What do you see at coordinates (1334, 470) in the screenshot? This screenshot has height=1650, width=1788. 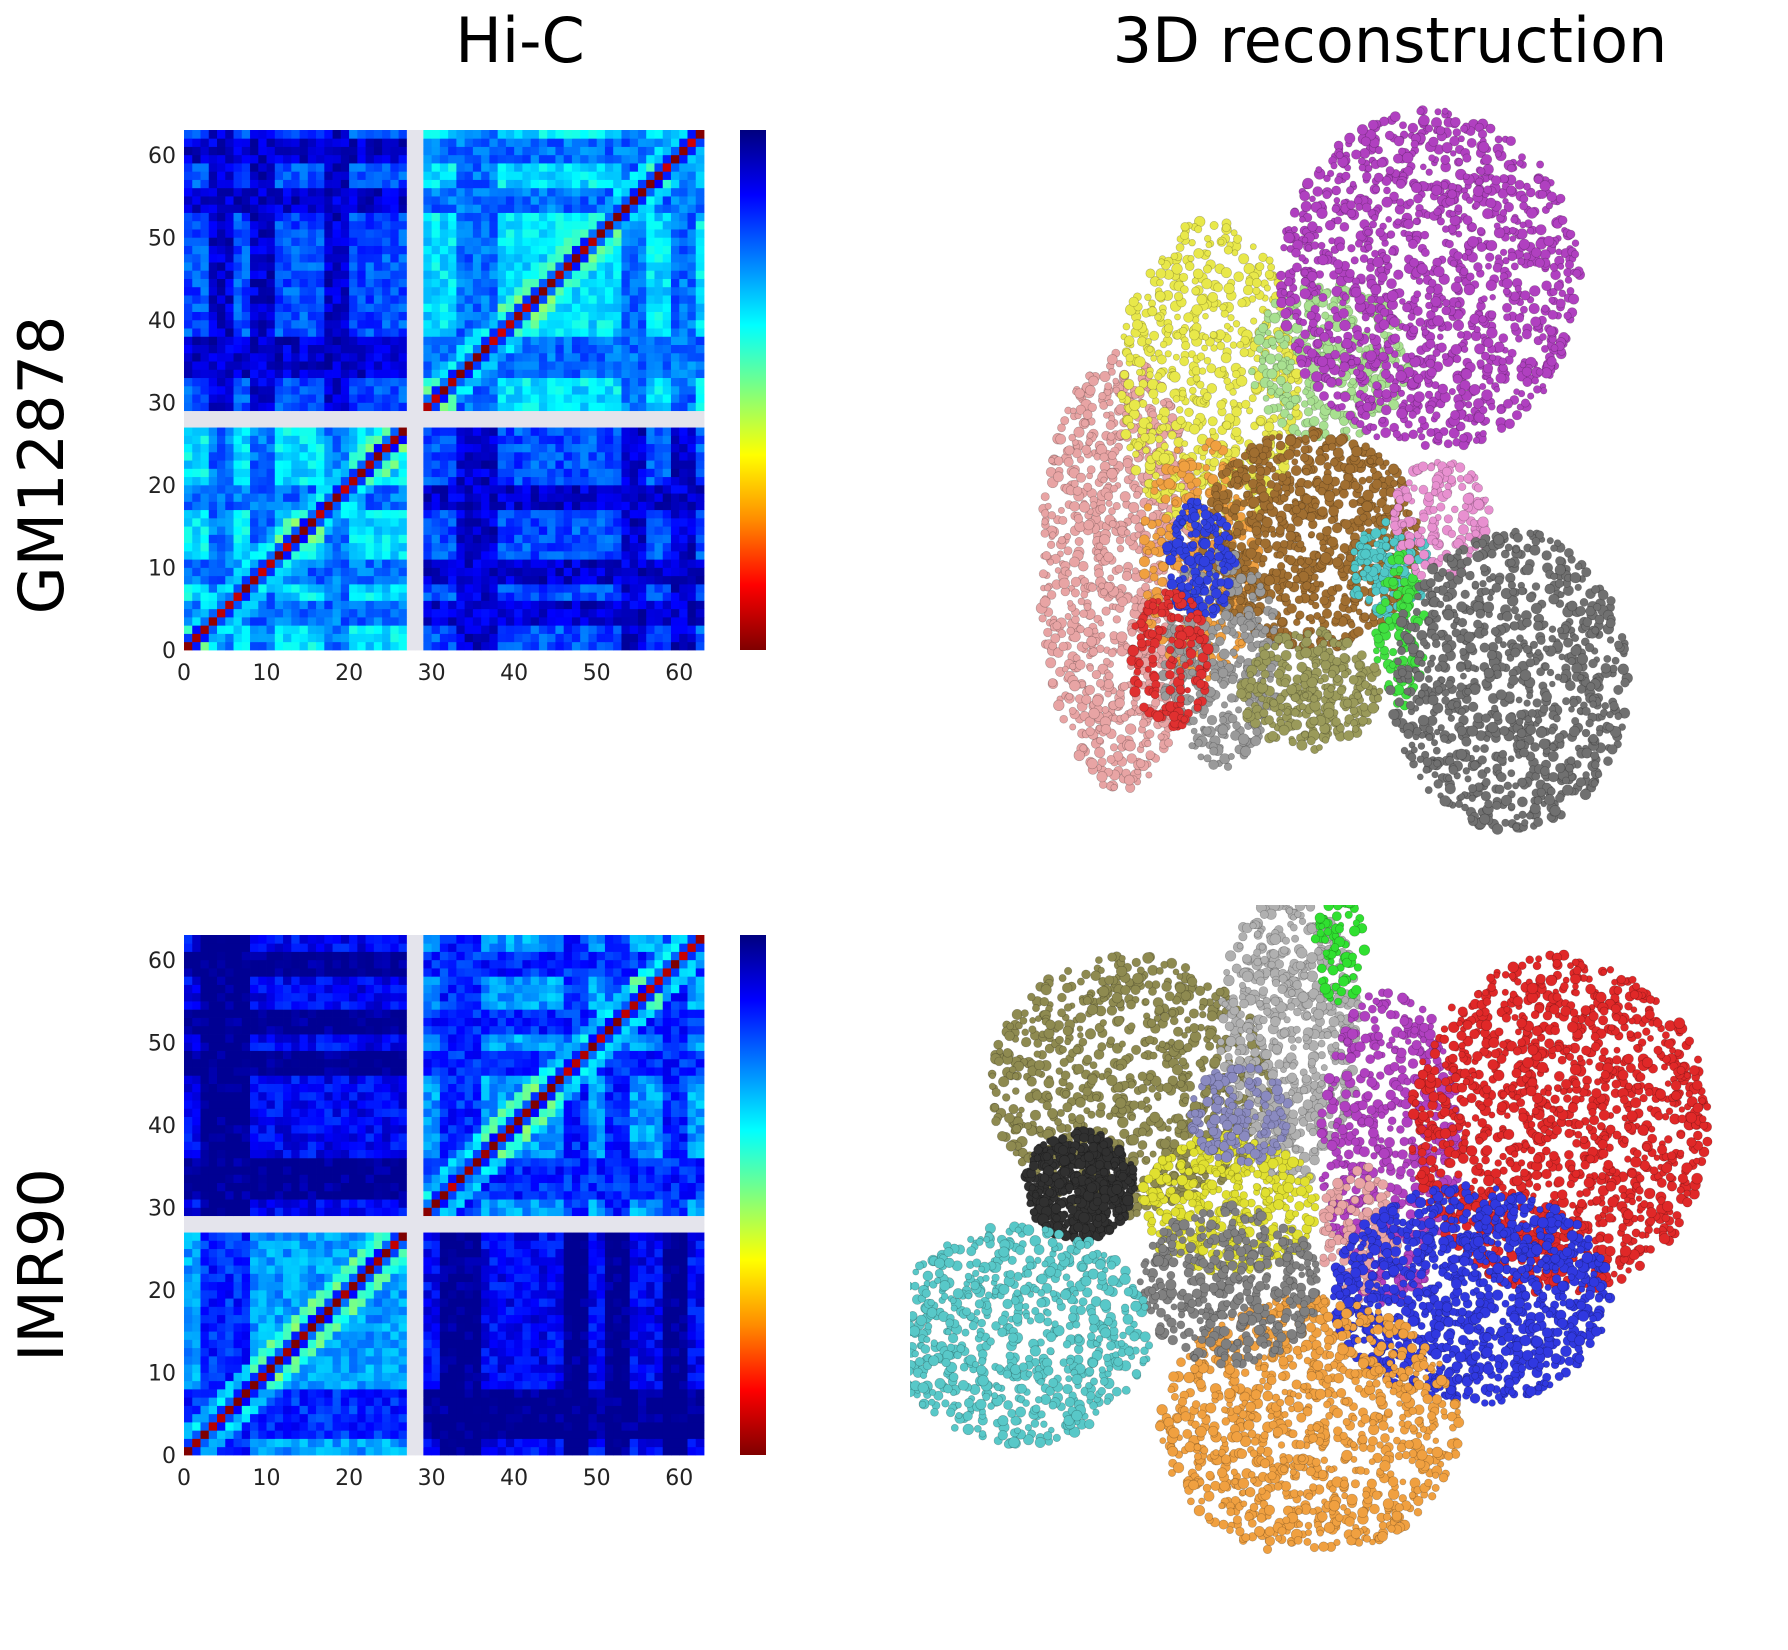 I see `reconstruction-structure-gm12878` at bounding box center [1334, 470].